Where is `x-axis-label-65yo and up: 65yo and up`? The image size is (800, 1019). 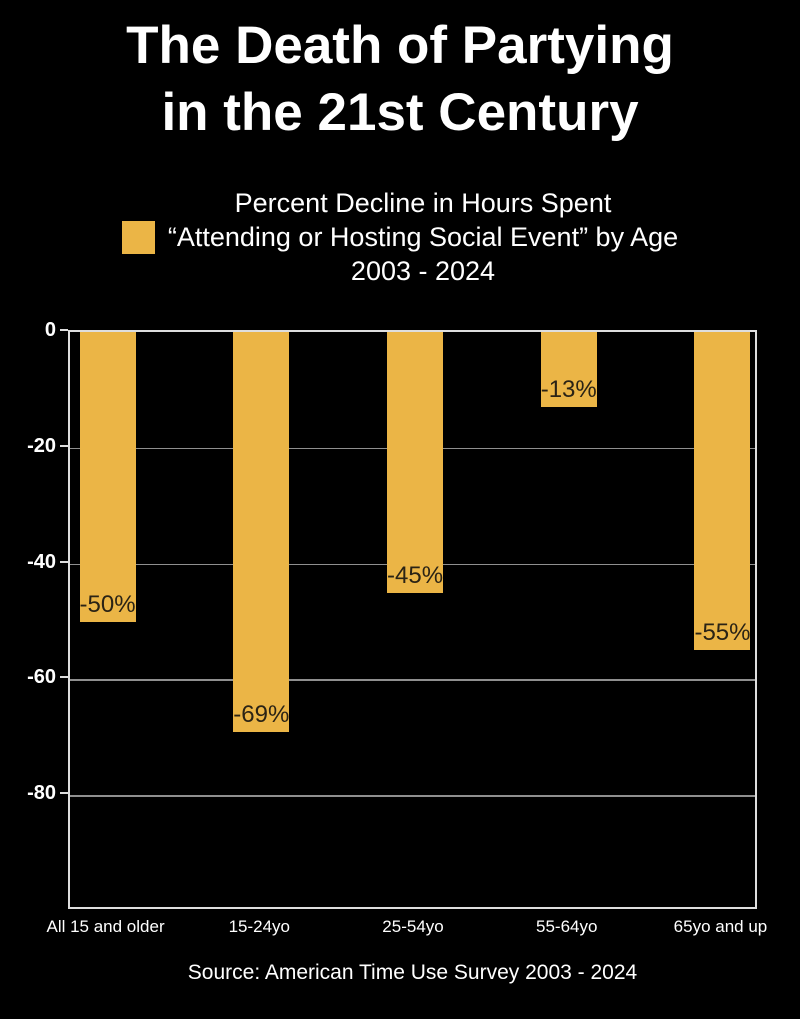
x-axis-label-65yo and up: 65yo and up is located at coordinates (720, 926).